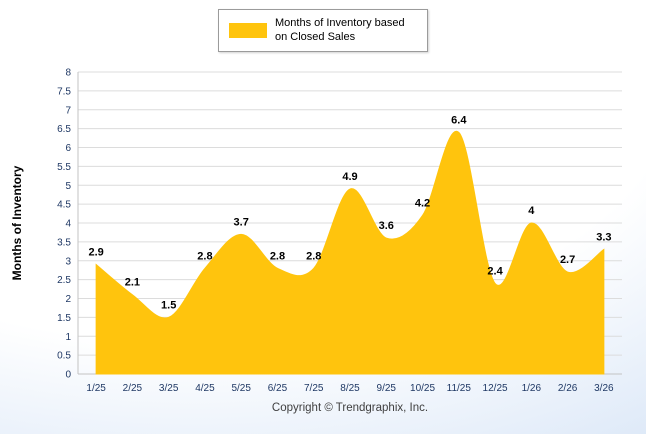 The width and height of the screenshot is (646, 434). I want to click on svg-text: 3, so click(68, 261).